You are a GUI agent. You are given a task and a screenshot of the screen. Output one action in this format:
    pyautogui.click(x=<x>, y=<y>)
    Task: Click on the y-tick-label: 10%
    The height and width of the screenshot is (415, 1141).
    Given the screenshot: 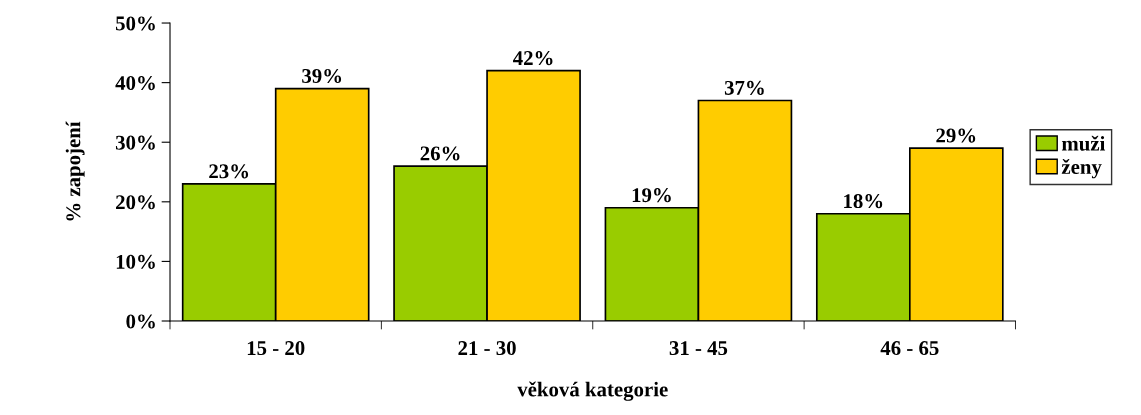 What is the action you would take?
    pyautogui.click(x=135, y=261)
    